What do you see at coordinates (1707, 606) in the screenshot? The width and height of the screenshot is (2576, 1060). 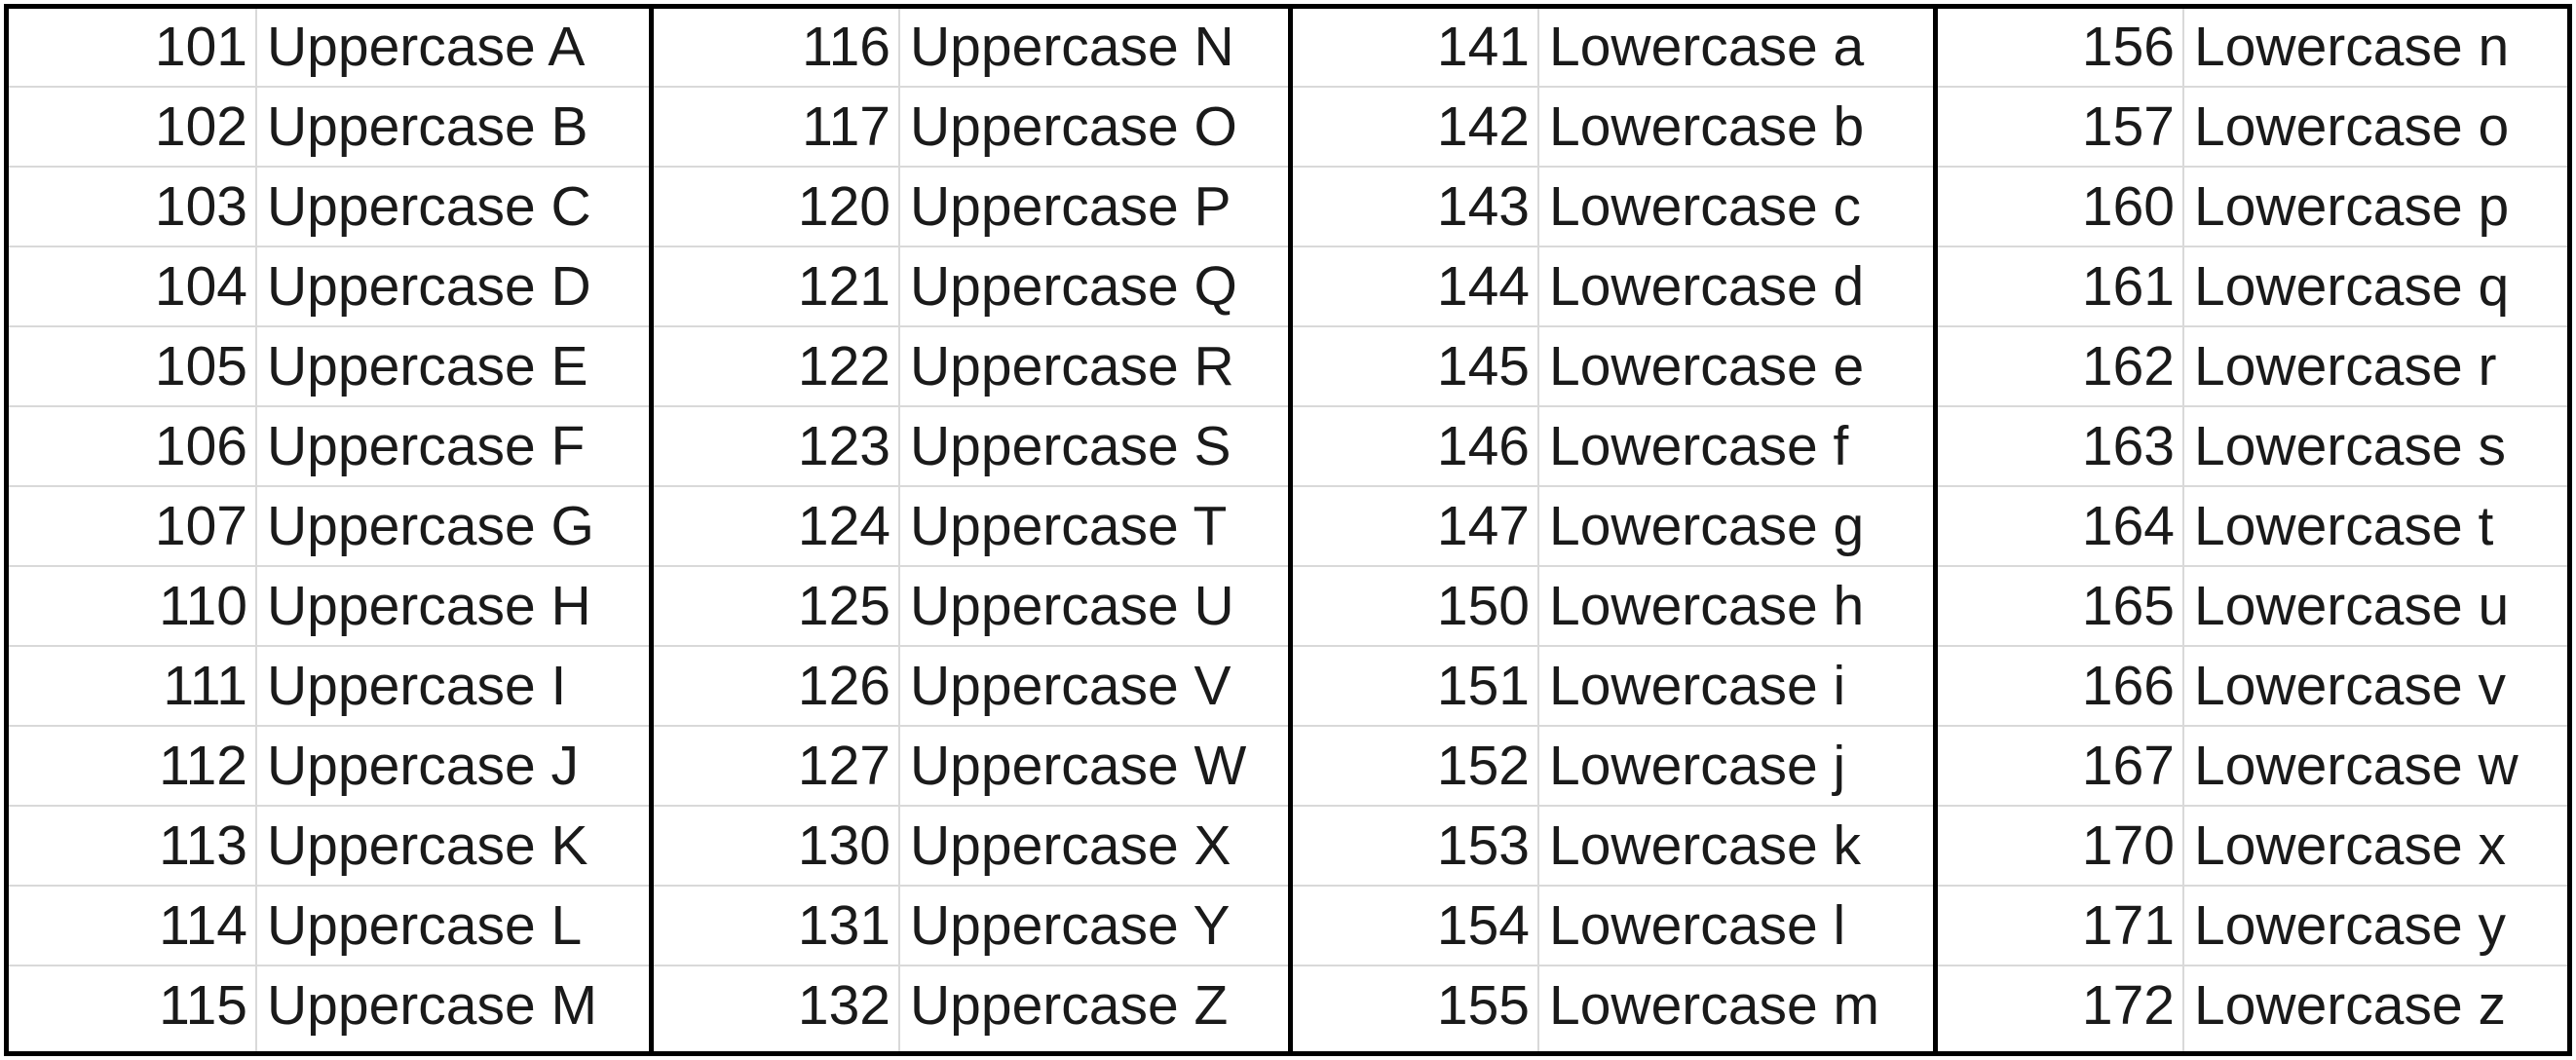 I see `label-cell: Lowercase h` at bounding box center [1707, 606].